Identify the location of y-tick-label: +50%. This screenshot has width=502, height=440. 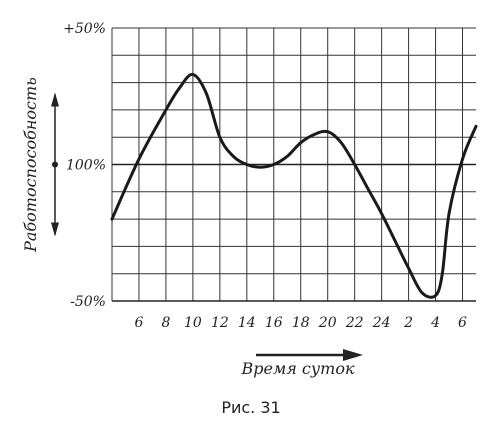
(84, 29).